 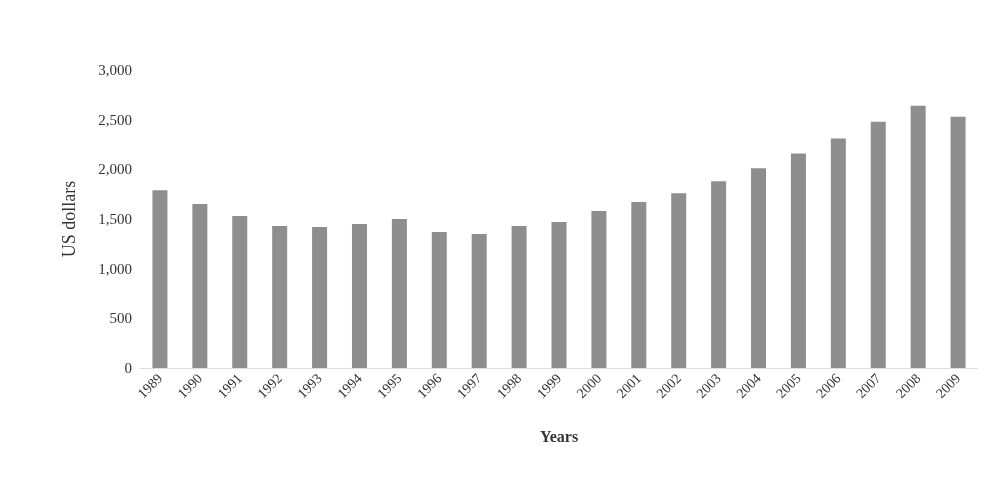 What do you see at coordinates (115, 268) in the screenshot?
I see `y-tick-label: 1,000` at bounding box center [115, 268].